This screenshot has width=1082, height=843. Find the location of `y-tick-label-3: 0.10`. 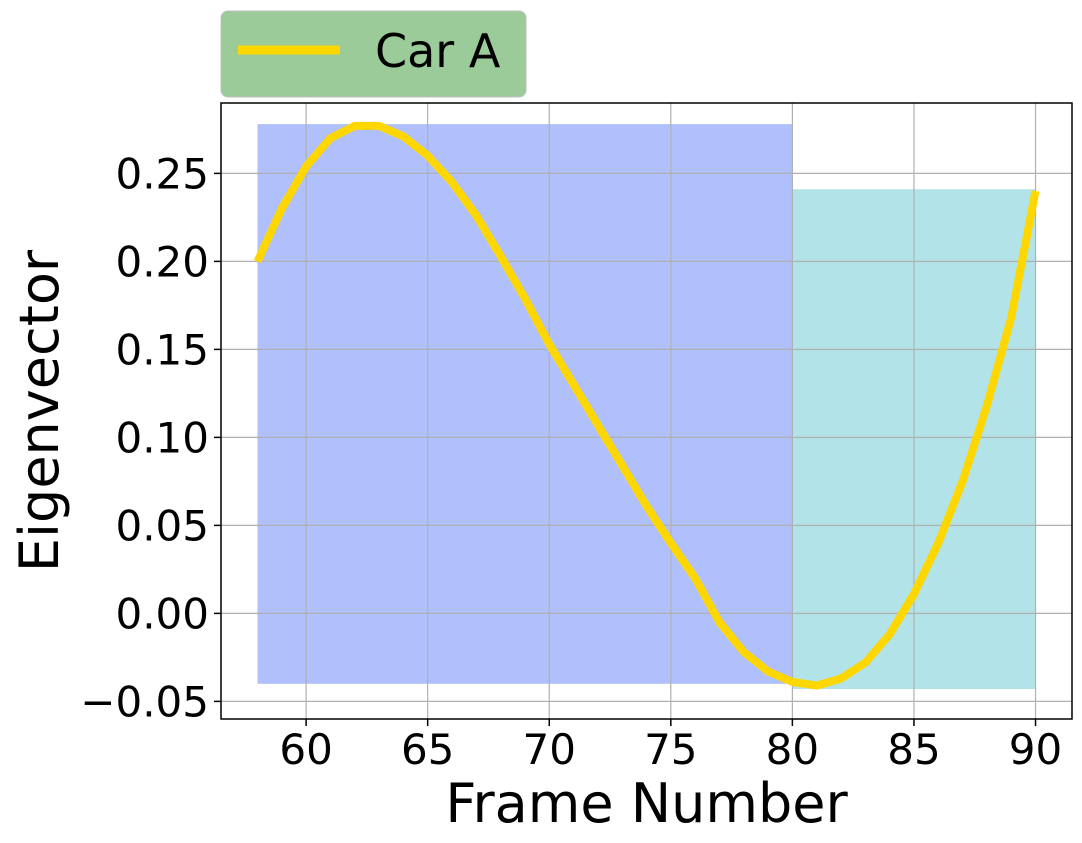

y-tick-label-3: 0.10 is located at coordinates (162, 437).